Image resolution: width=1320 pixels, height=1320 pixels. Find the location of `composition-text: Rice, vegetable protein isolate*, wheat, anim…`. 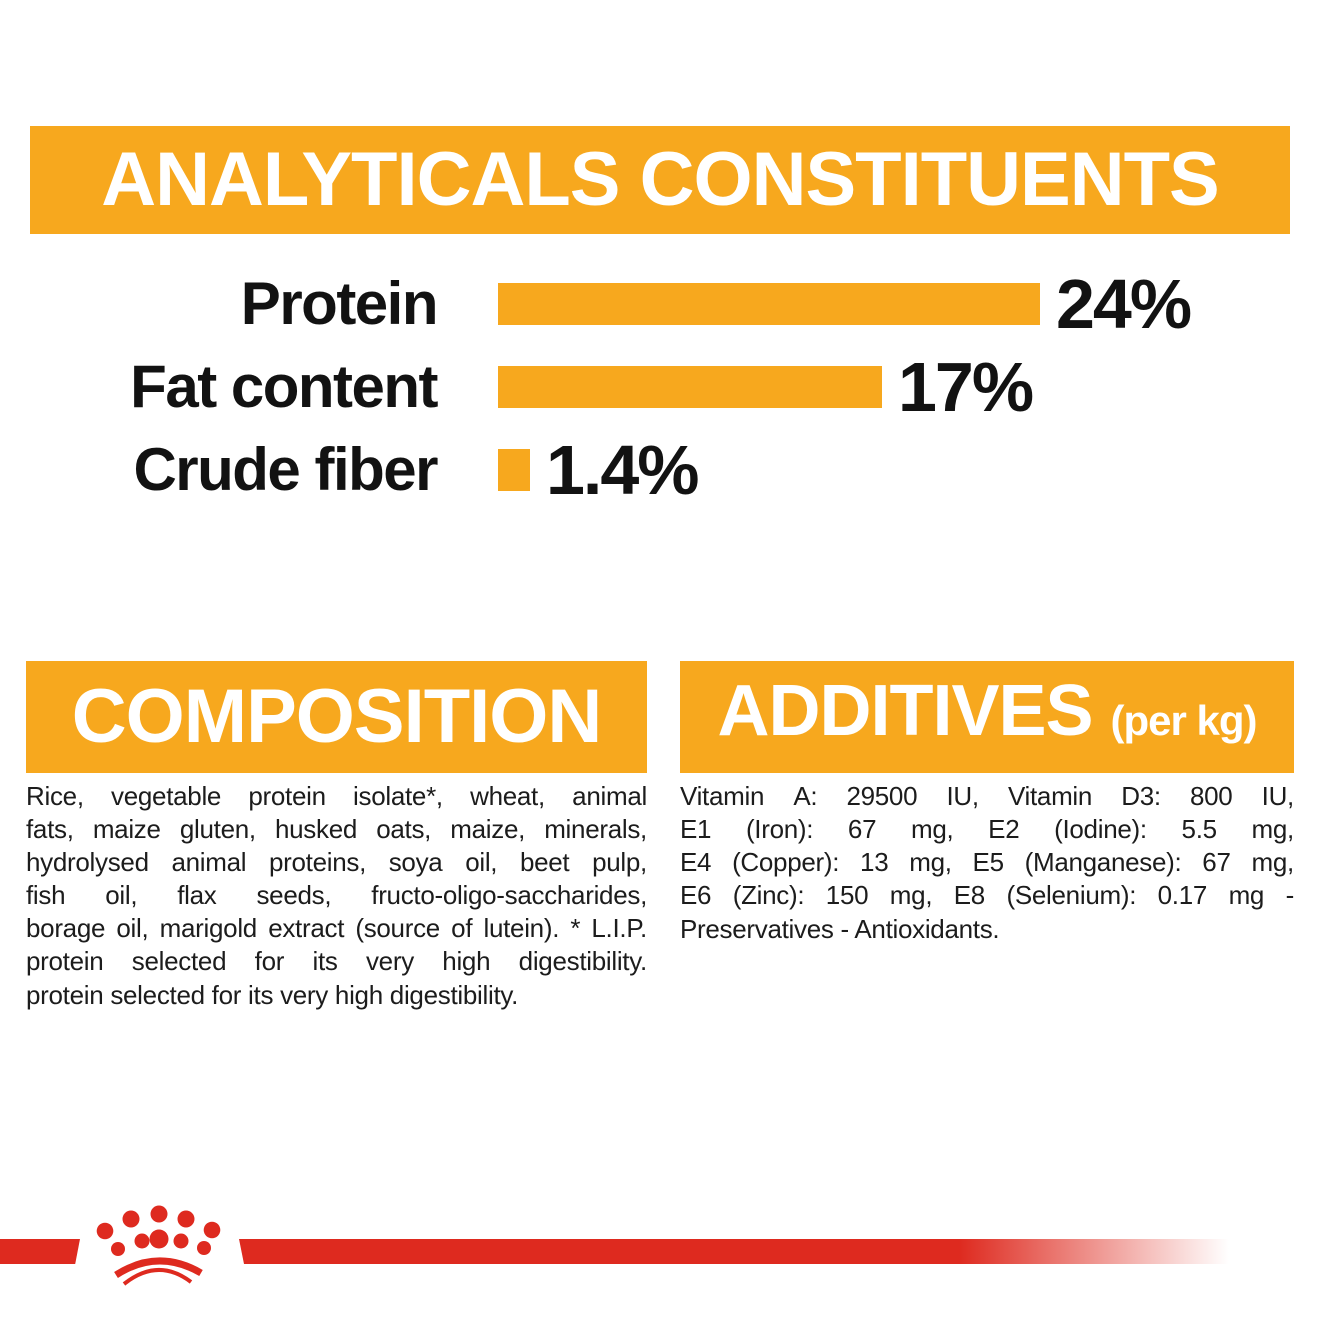

composition-text: Rice, vegetable protein isolate*, wheat, anim… is located at coordinates (336, 896).